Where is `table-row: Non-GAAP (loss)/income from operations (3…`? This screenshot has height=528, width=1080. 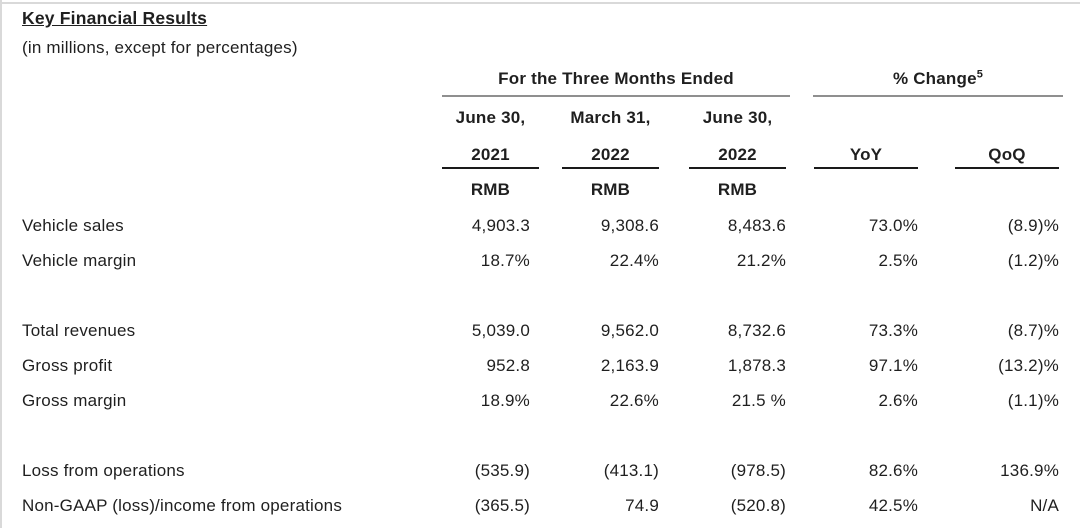 table-row: Non-GAAP (loss)/income from operations (3… is located at coordinates (542, 505).